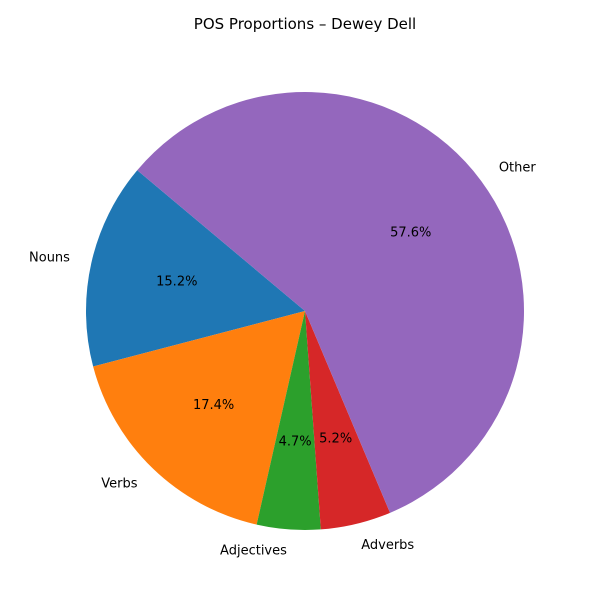 The height and width of the screenshot is (604, 600). What do you see at coordinates (387, 545) in the screenshot?
I see `category-label-adverbs: Adverbs` at bounding box center [387, 545].